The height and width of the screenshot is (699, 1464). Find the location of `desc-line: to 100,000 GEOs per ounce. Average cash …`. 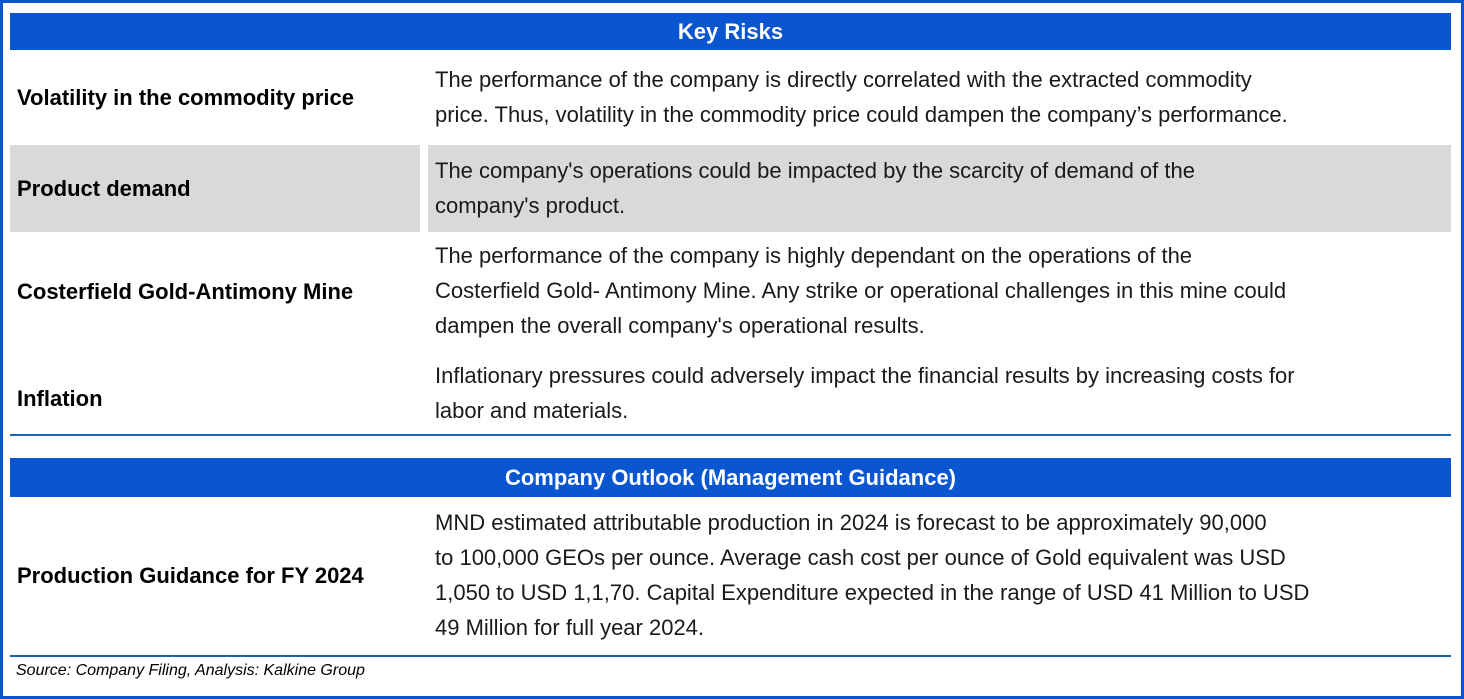

desc-line: to 100,000 GEOs per ounce. Average cash … is located at coordinates (860, 557).